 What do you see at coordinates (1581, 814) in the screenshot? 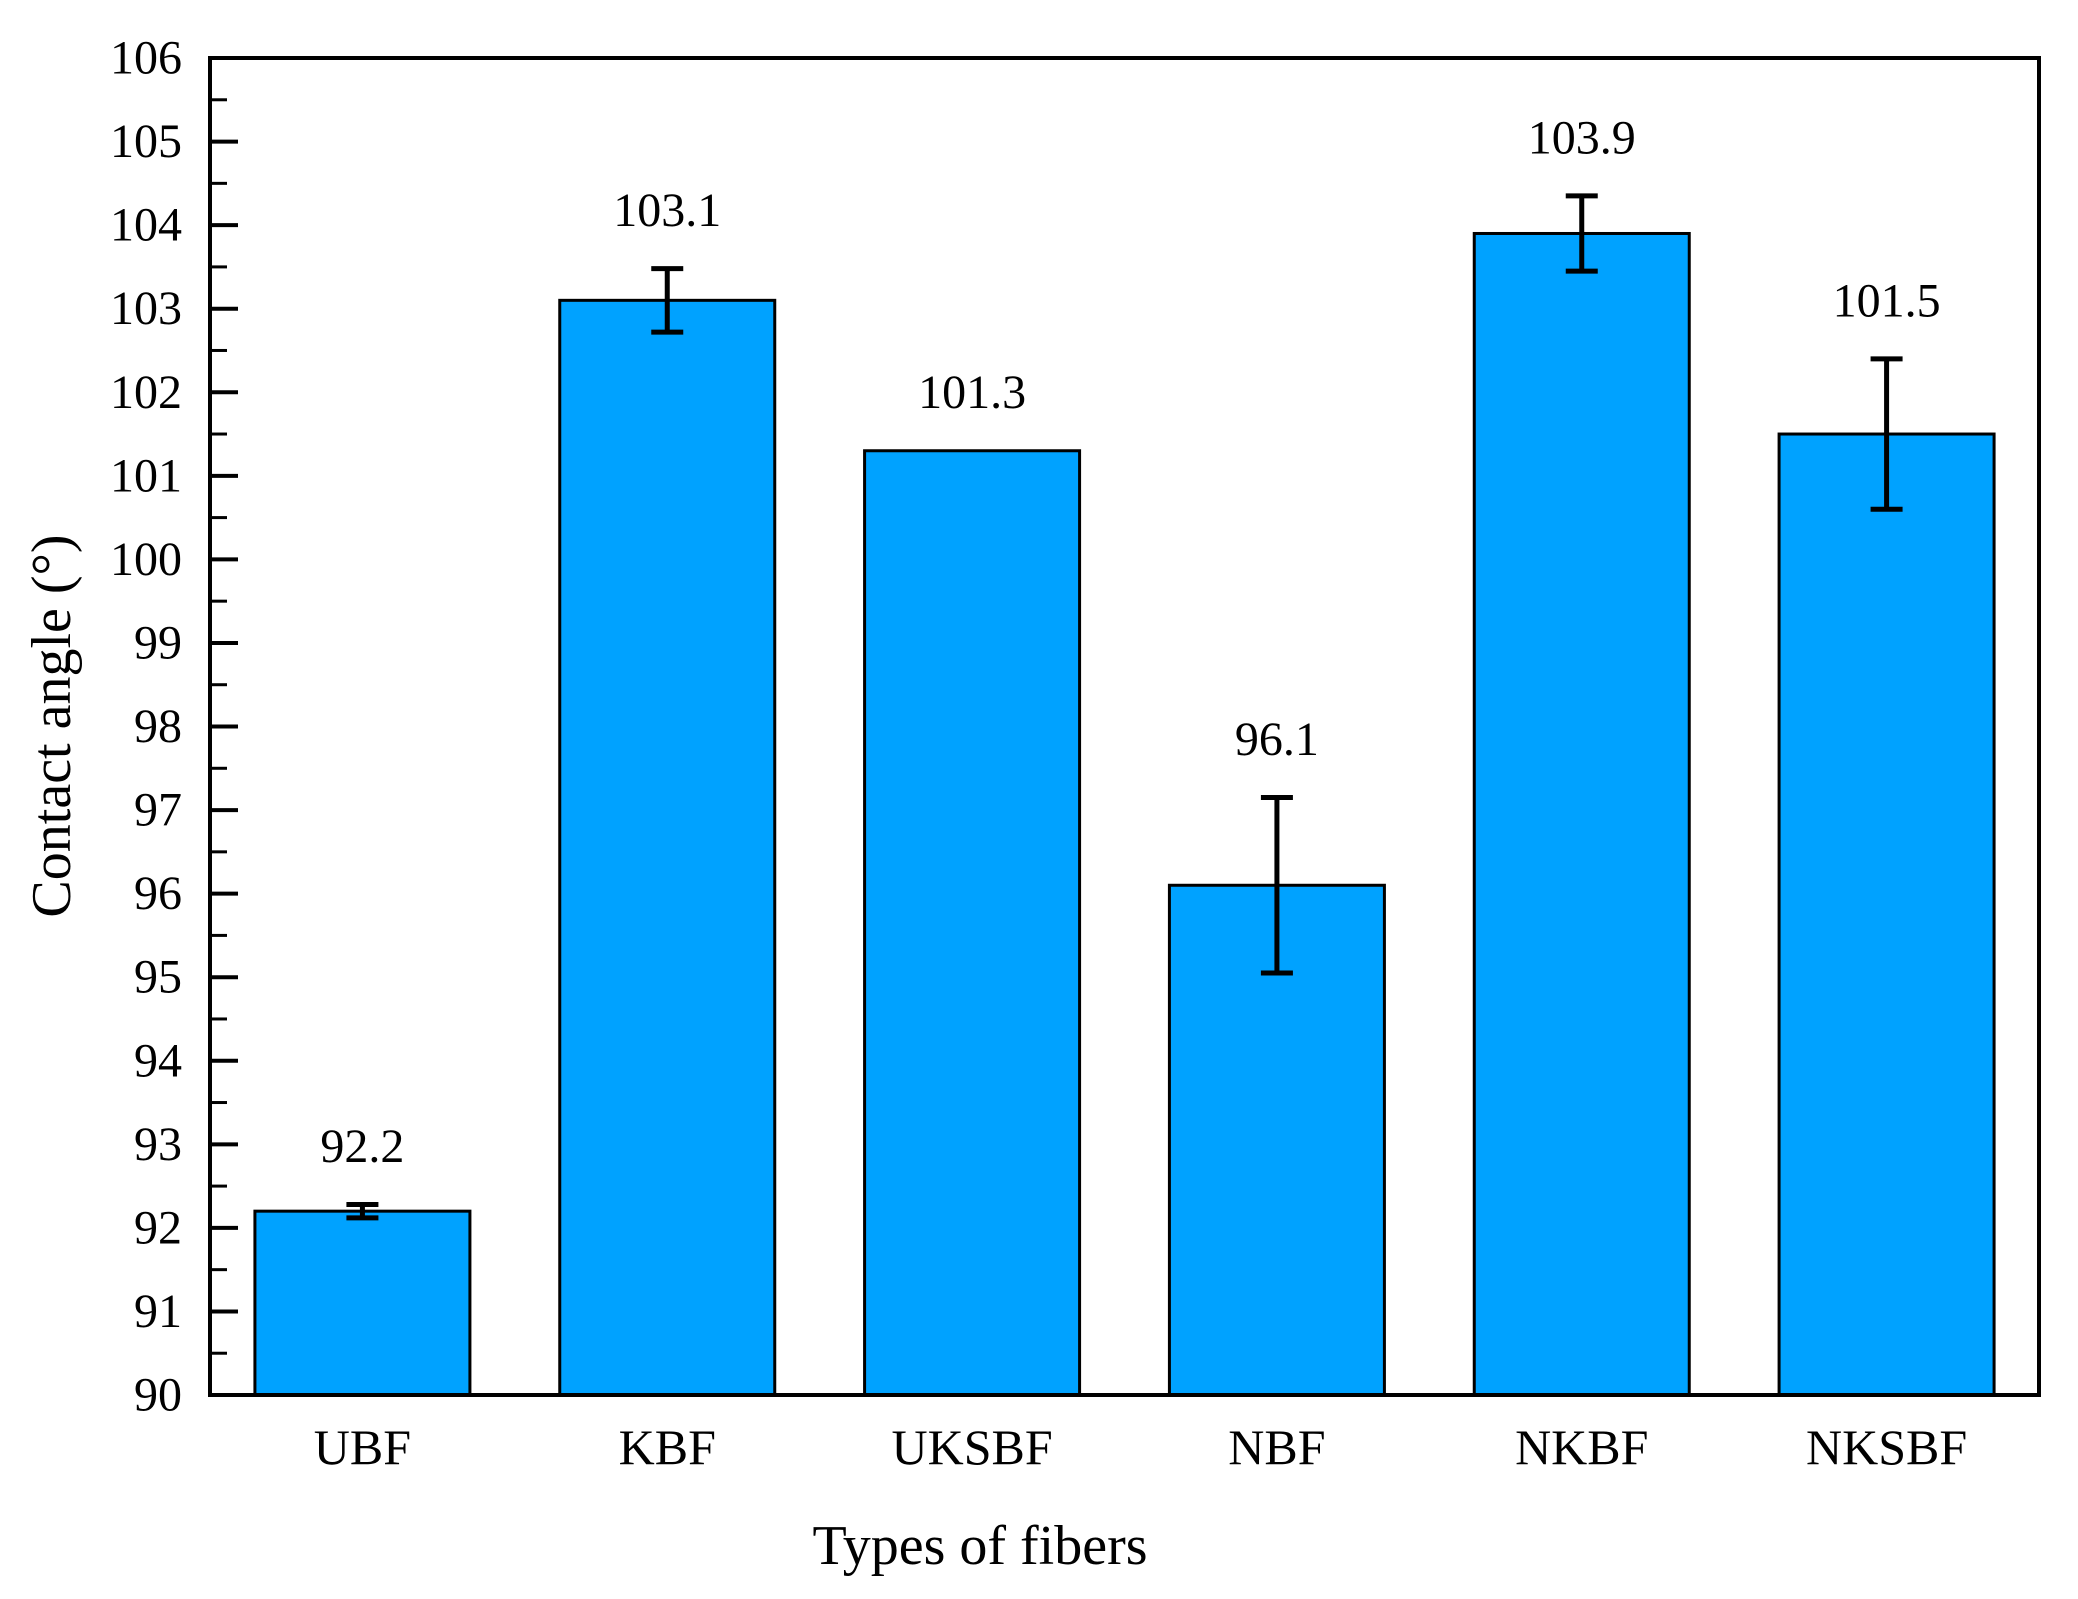
I see `bar-nkbf` at bounding box center [1581, 814].